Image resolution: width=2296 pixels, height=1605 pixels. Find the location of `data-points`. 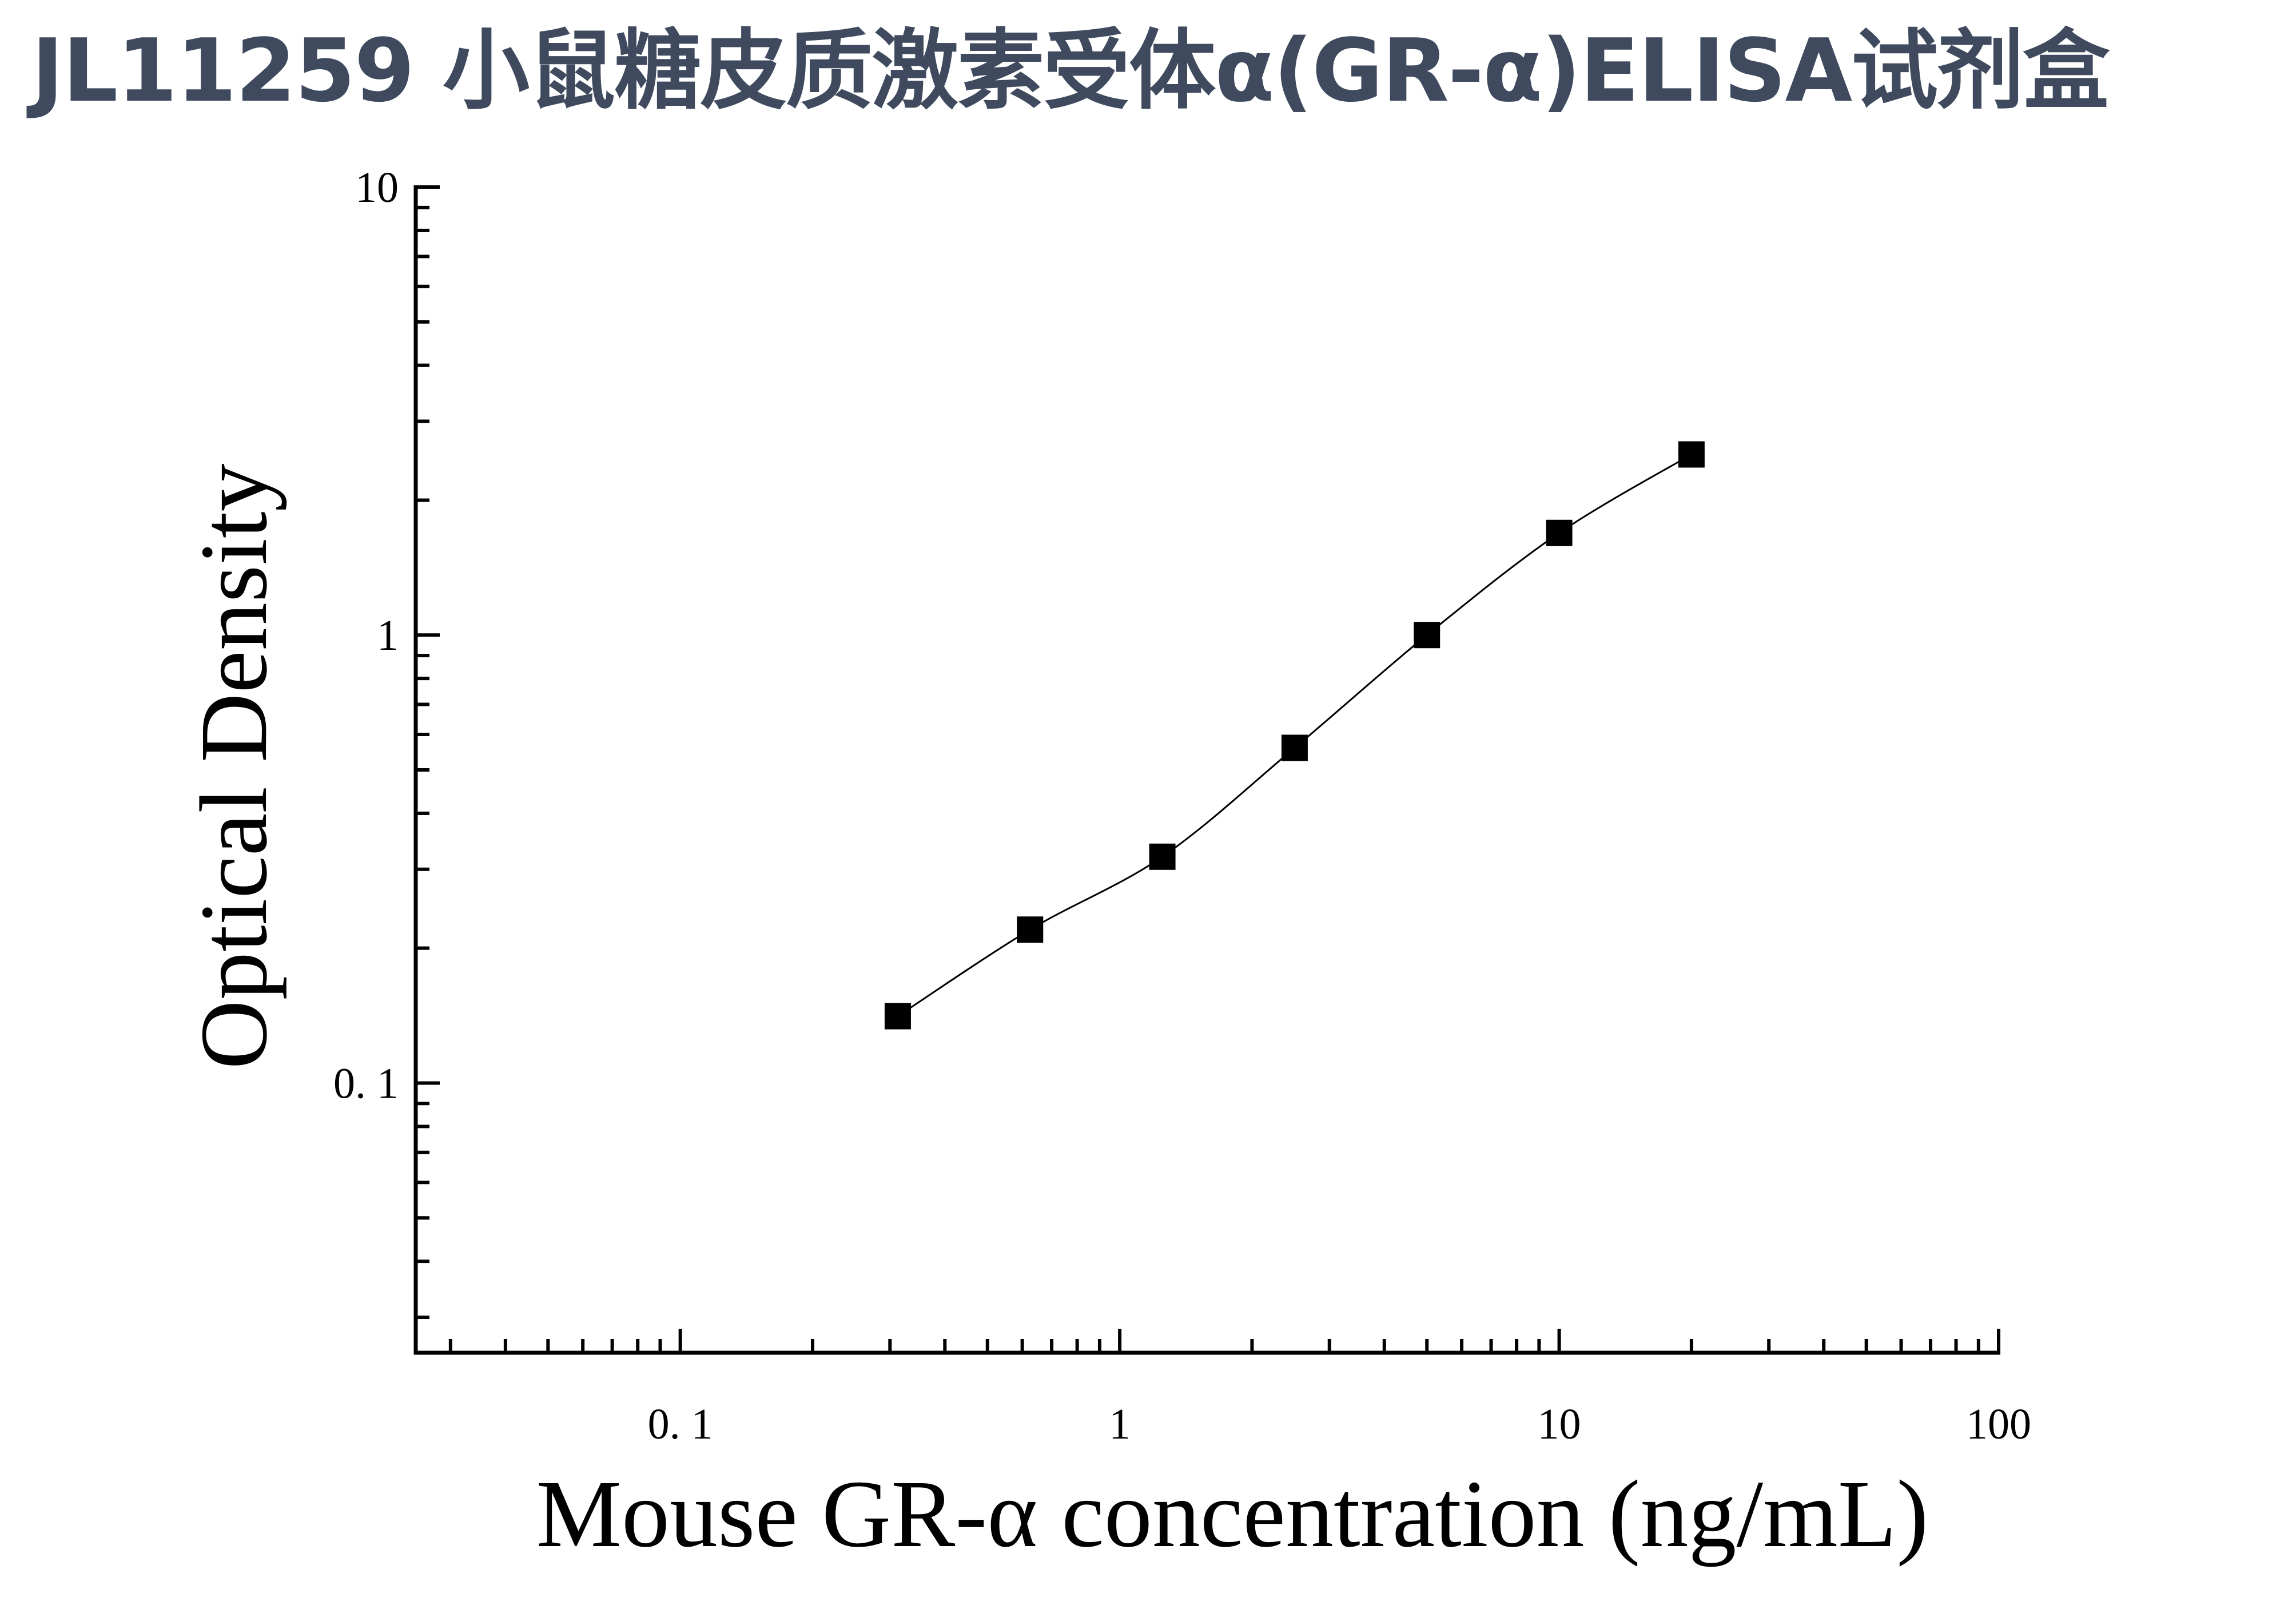

data-points is located at coordinates (1294, 735).